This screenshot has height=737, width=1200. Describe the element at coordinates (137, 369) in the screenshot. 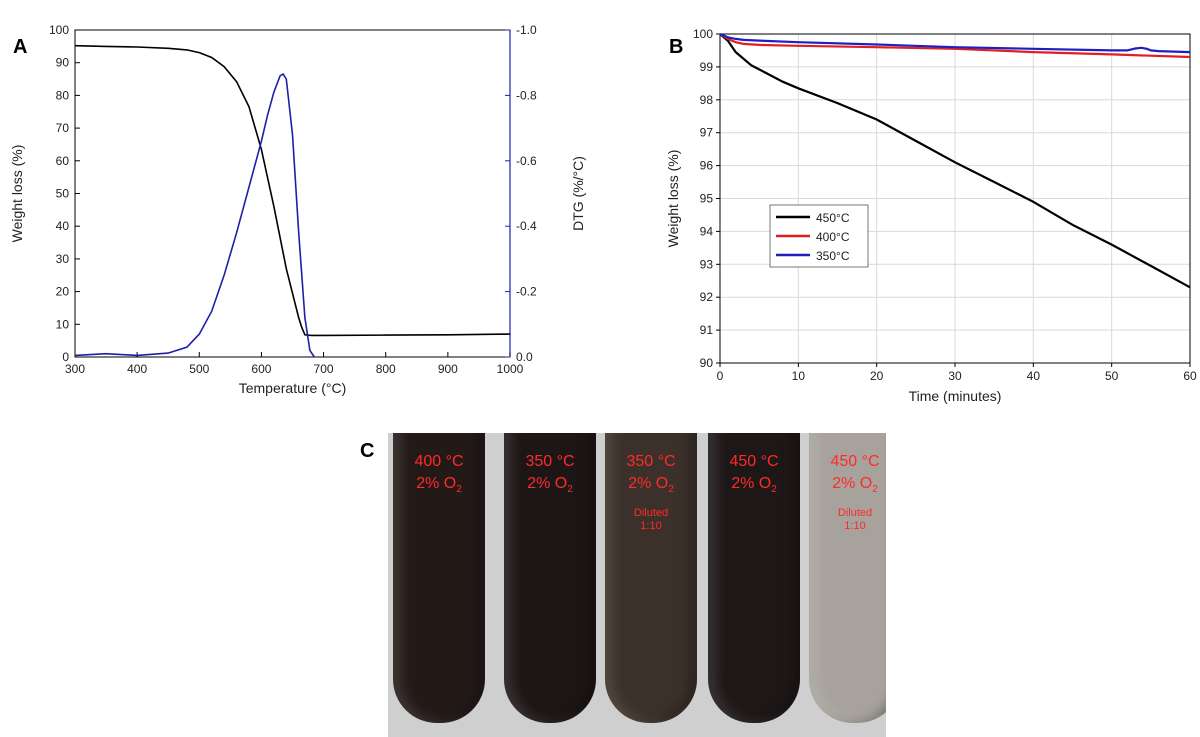

I see `chart-a-xtick-label: 400` at that location.